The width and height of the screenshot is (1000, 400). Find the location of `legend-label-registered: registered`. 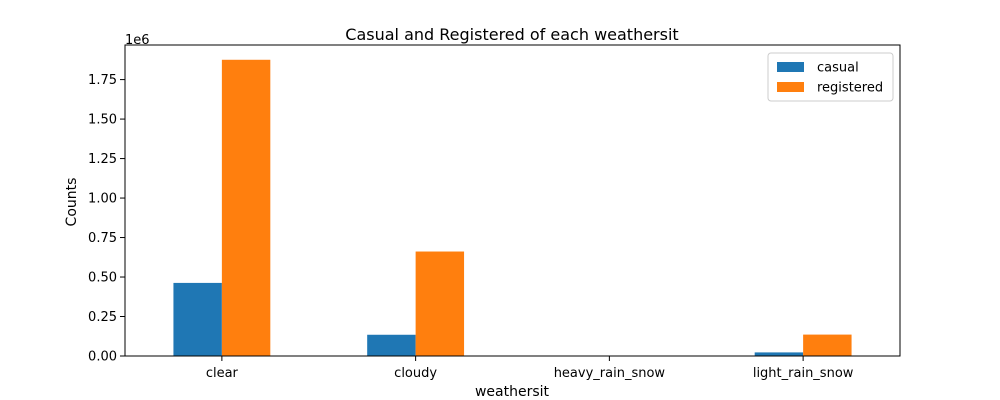

legend-label-registered: registered is located at coordinates (850, 88).